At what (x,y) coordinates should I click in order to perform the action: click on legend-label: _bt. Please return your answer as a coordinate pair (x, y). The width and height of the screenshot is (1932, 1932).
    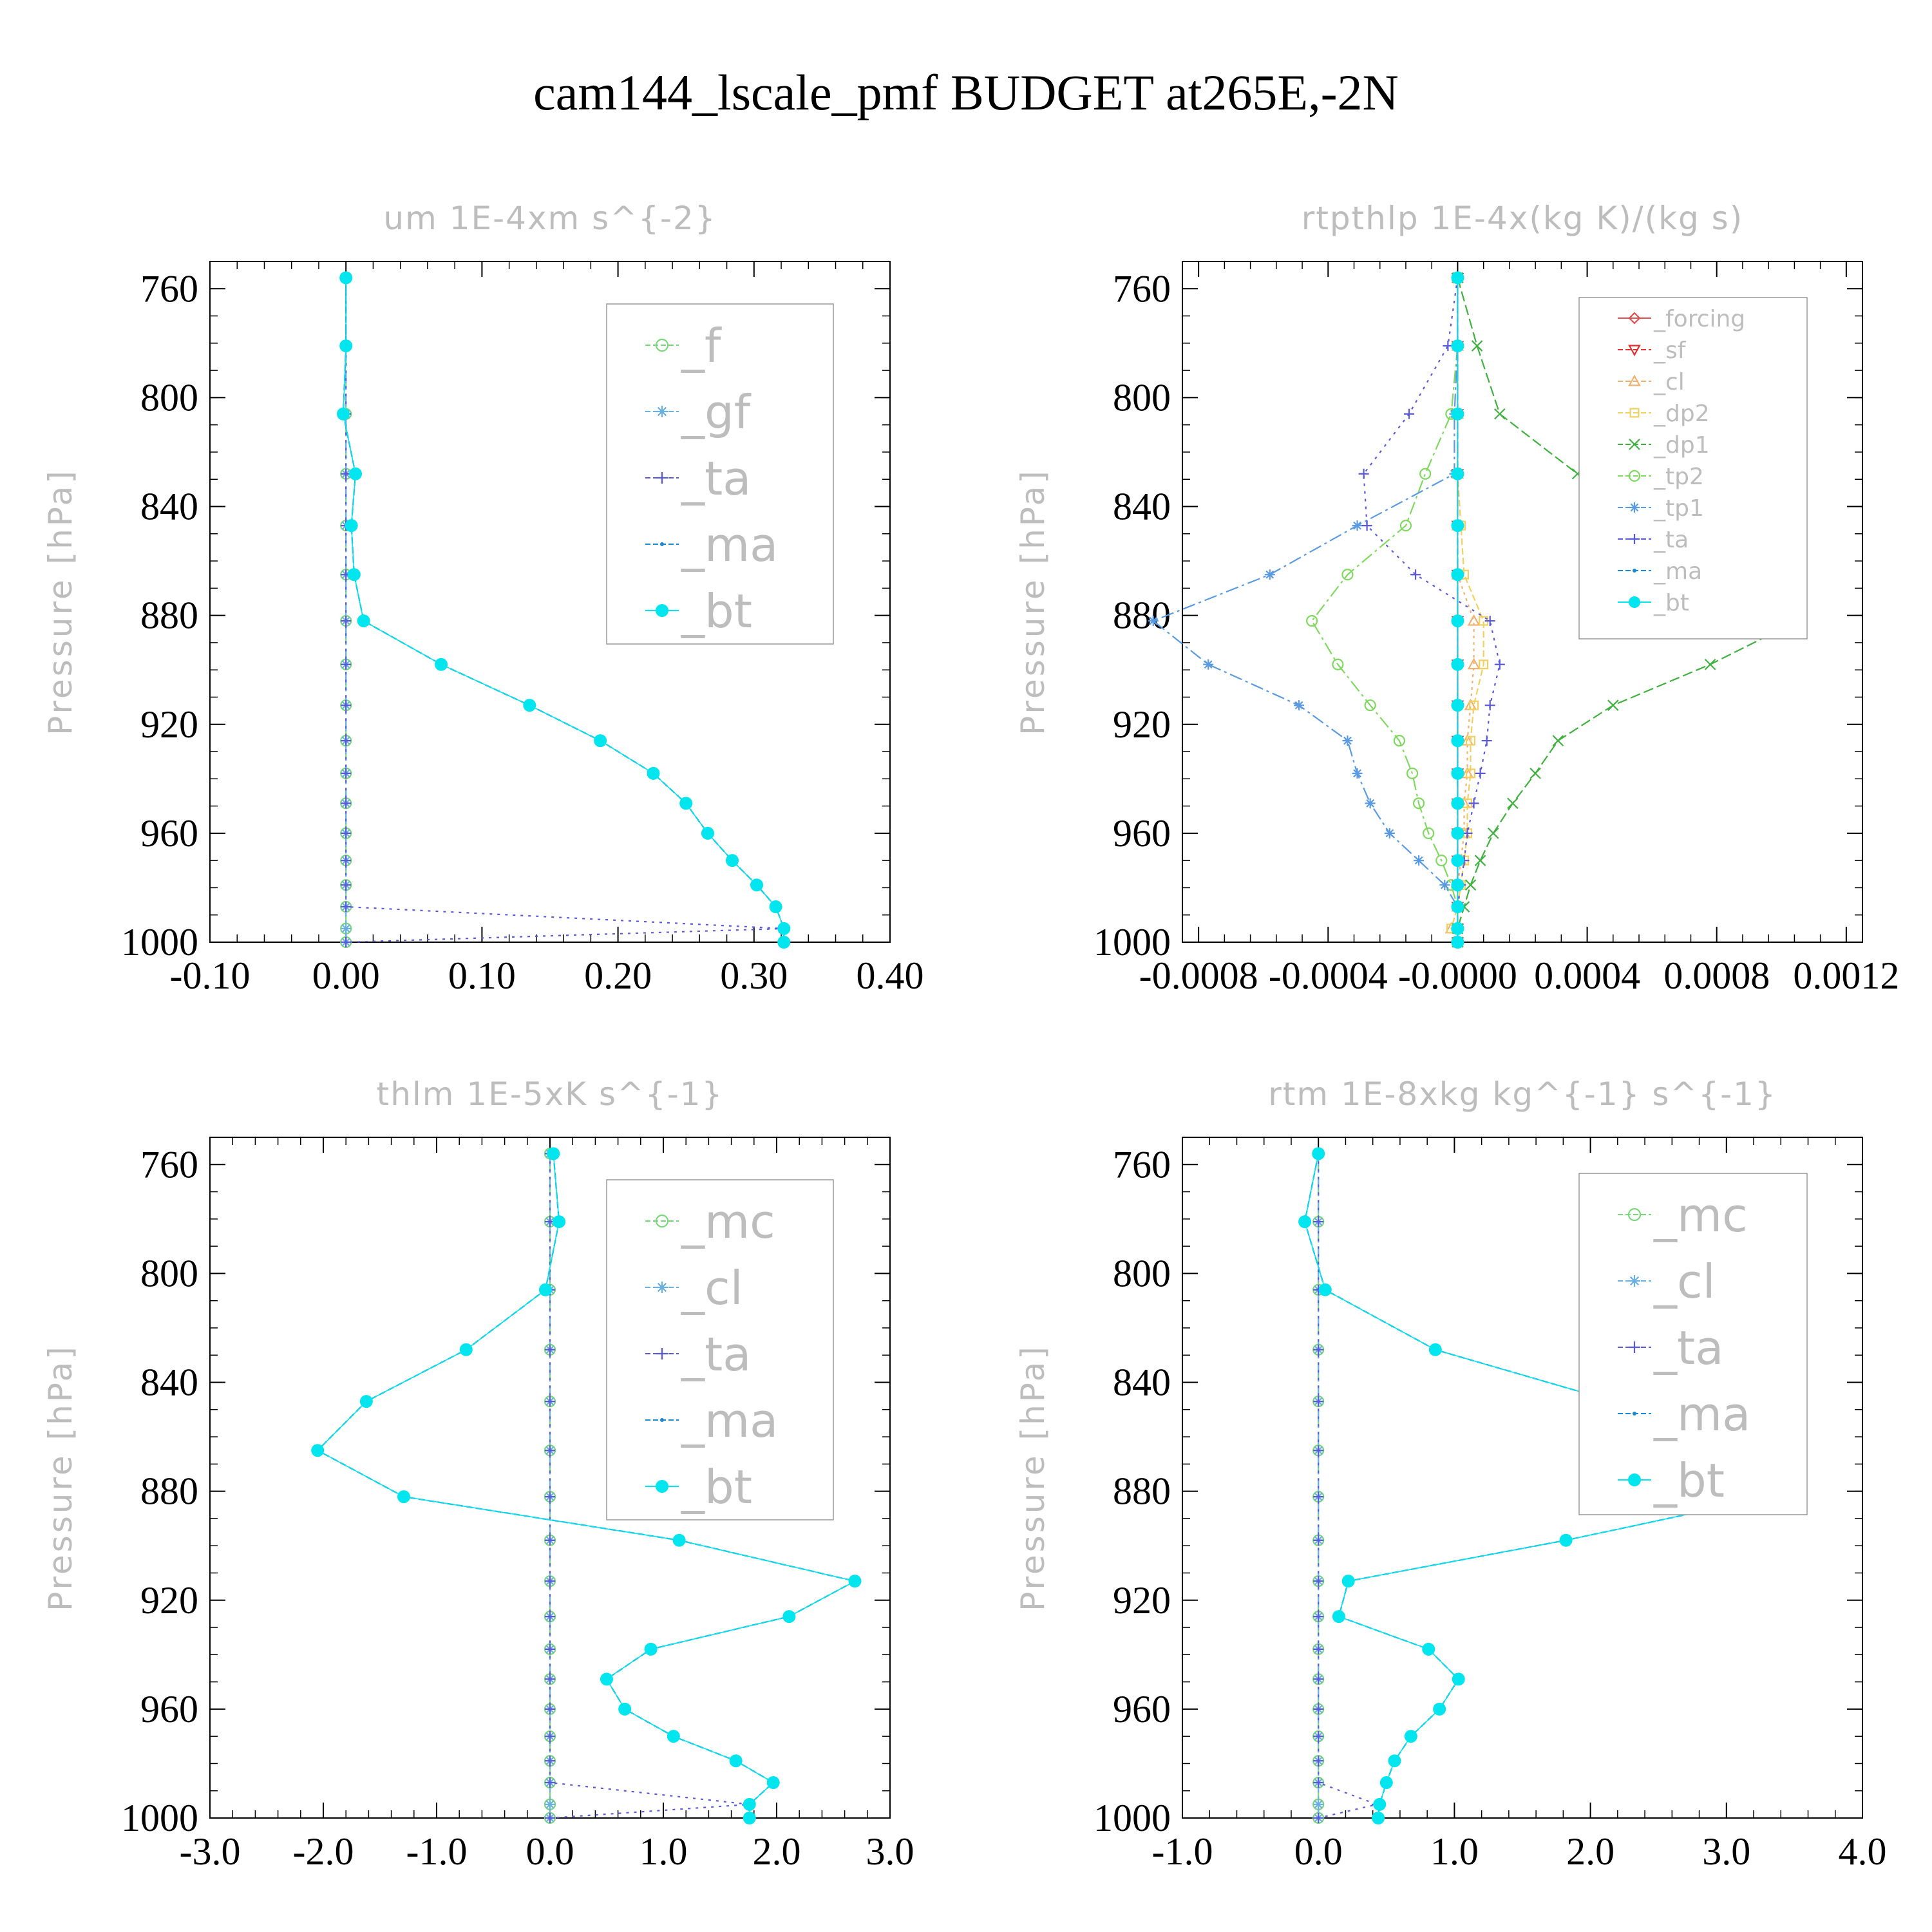
    Looking at the image, I should click on (1689, 1481).